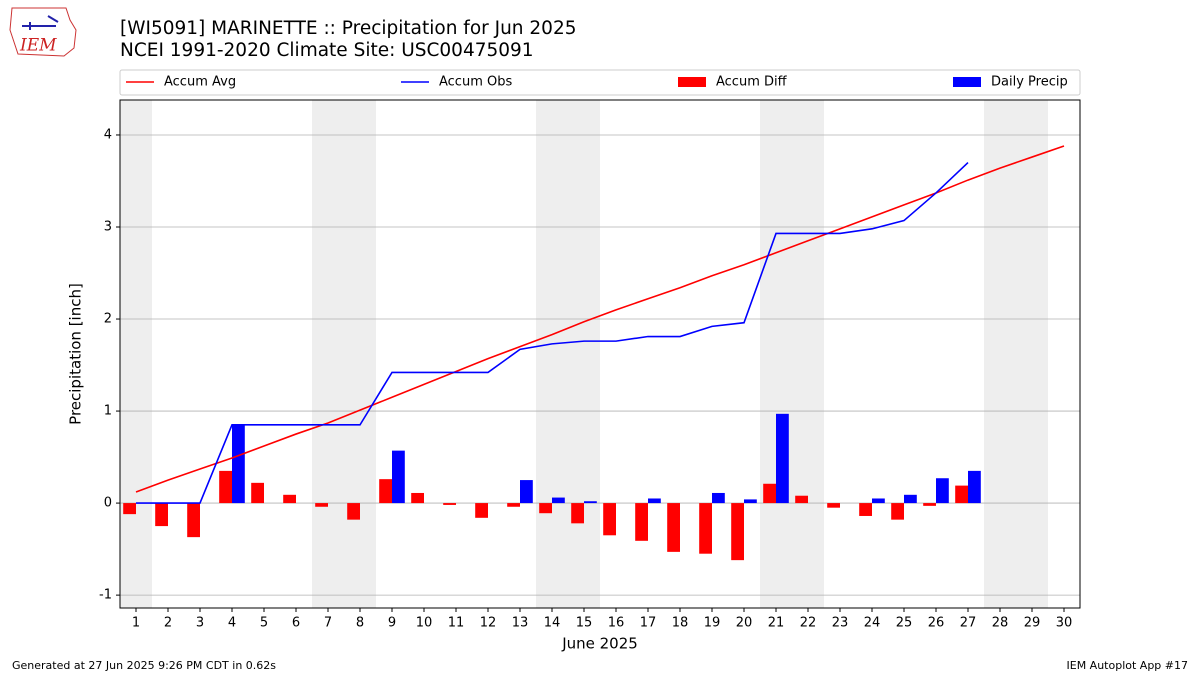 The image size is (1200, 675). What do you see at coordinates (744, 623) in the screenshot?
I see `x-tick-label: 20` at bounding box center [744, 623].